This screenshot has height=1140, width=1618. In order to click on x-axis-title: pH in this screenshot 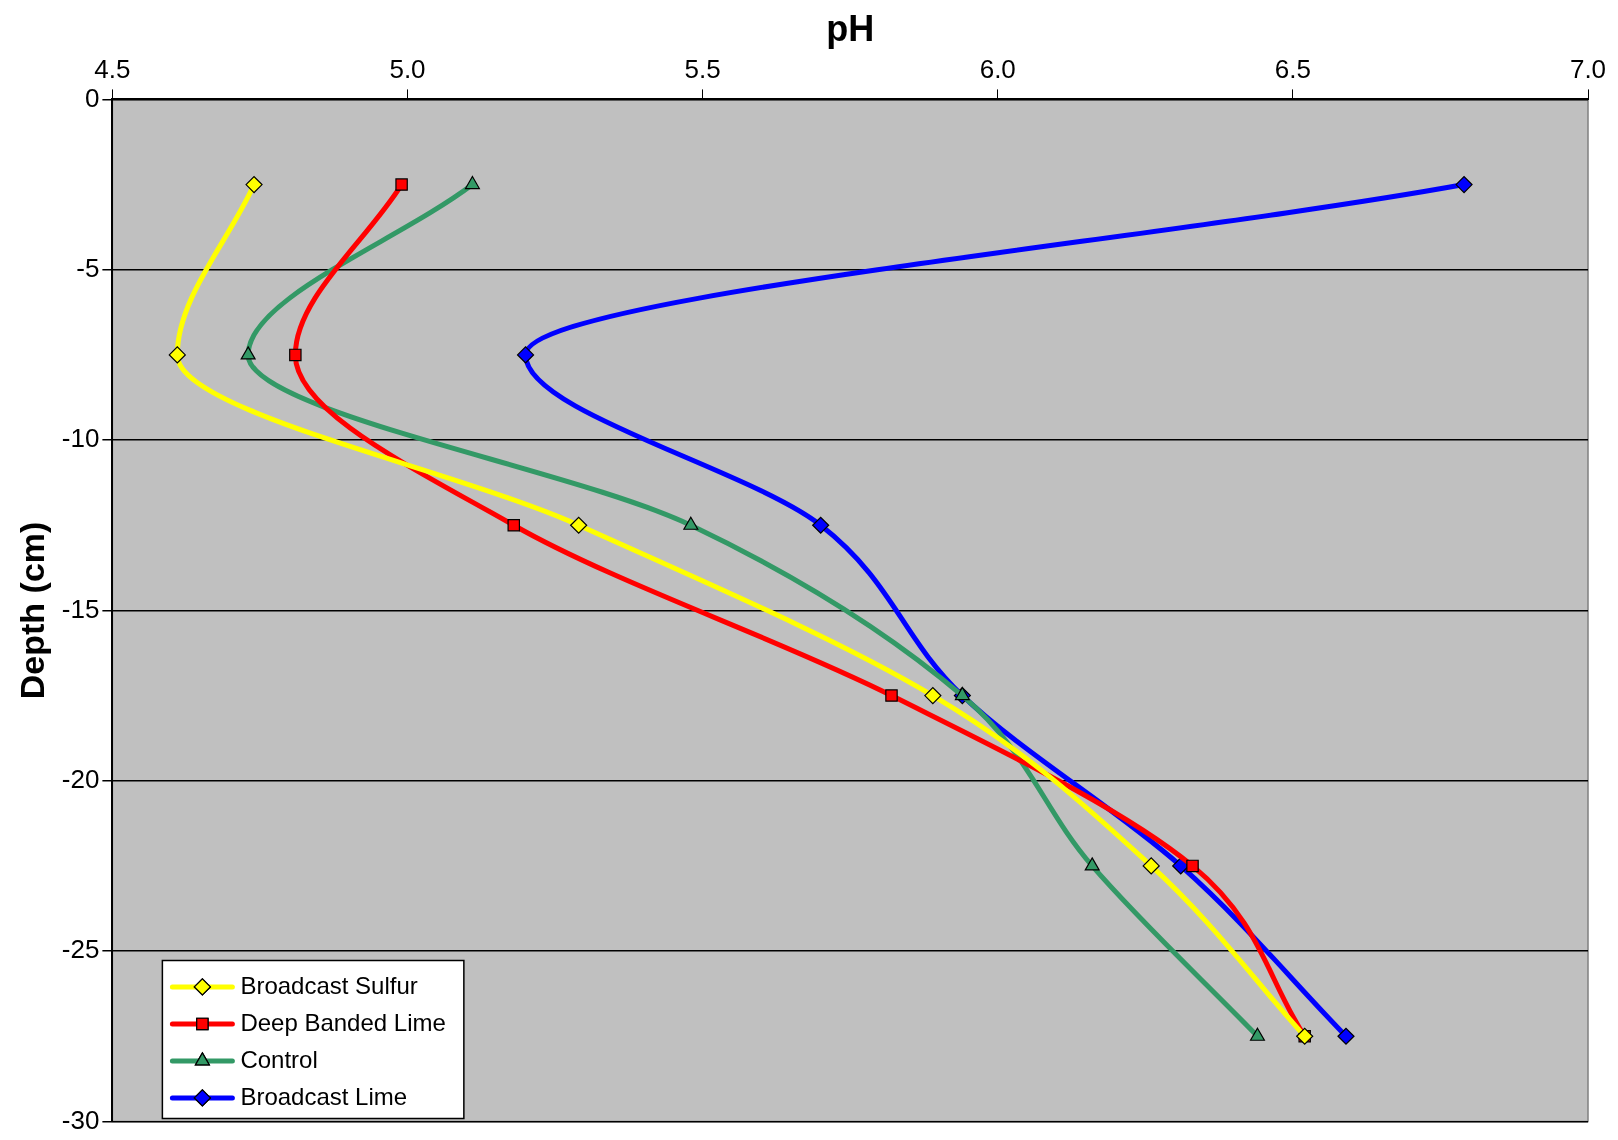, I will do `click(850, 28)`.